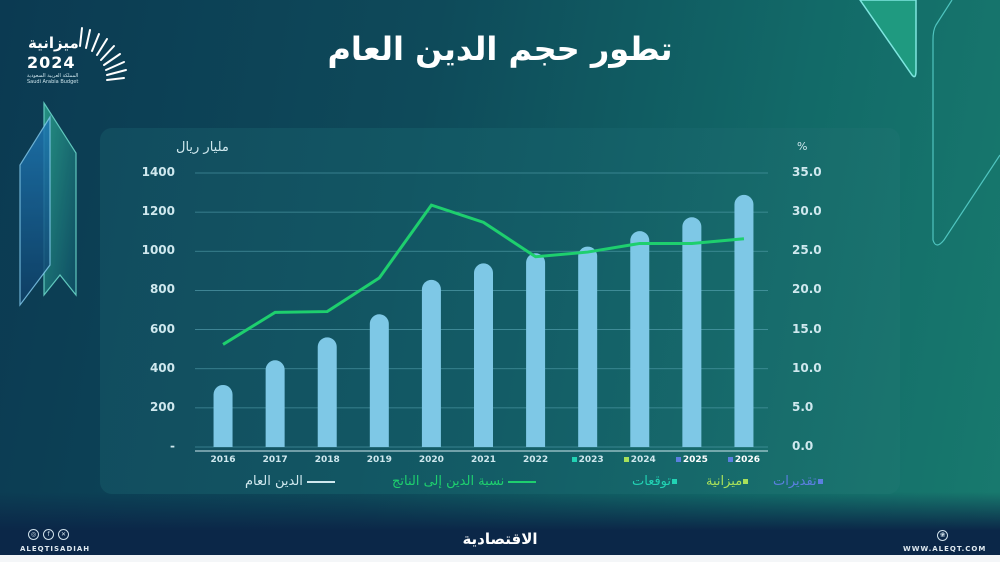 This screenshot has height=562, width=1000. Describe the element at coordinates (500, 558) in the screenshot. I see `bottom-strip` at that location.